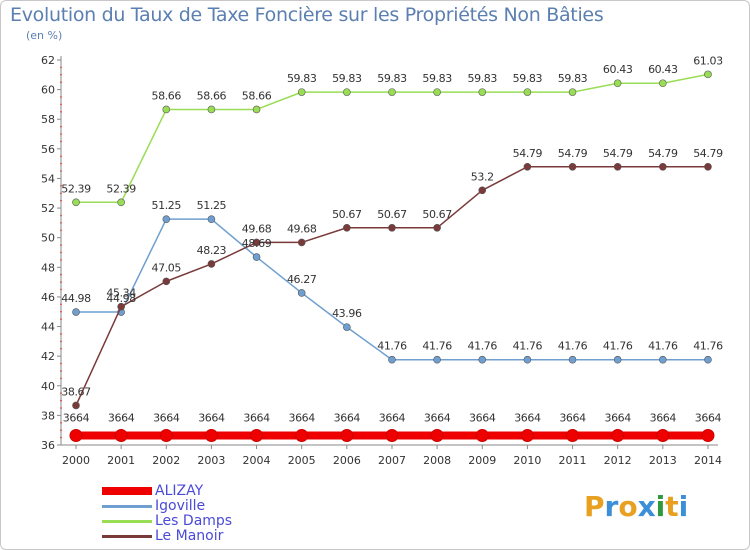 Image resolution: width=750 pixels, height=550 pixels. What do you see at coordinates (594, 506) in the screenshot?
I see `logo-letter: P` at bounding box center [594, 506].